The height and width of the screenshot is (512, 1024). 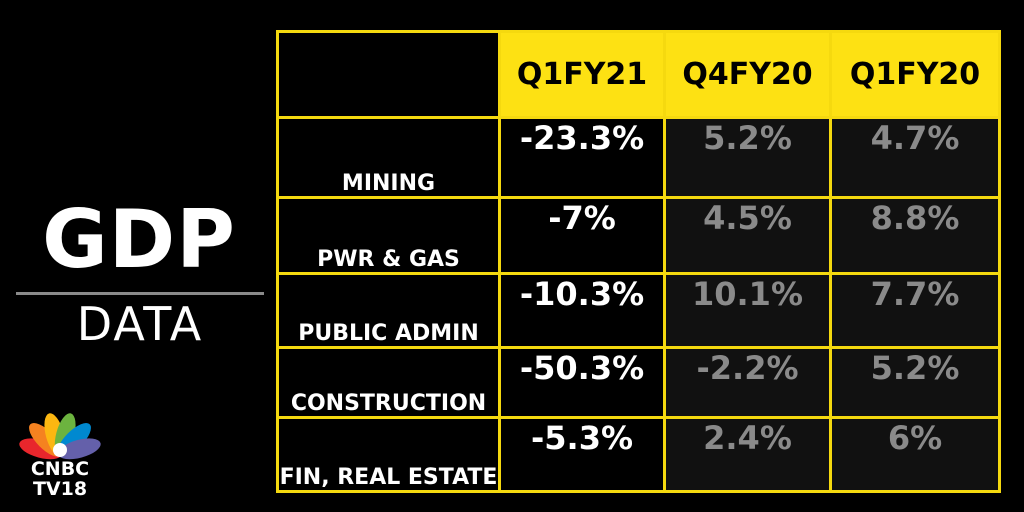 I want to click on title-divider, so click(x=140, y=293).